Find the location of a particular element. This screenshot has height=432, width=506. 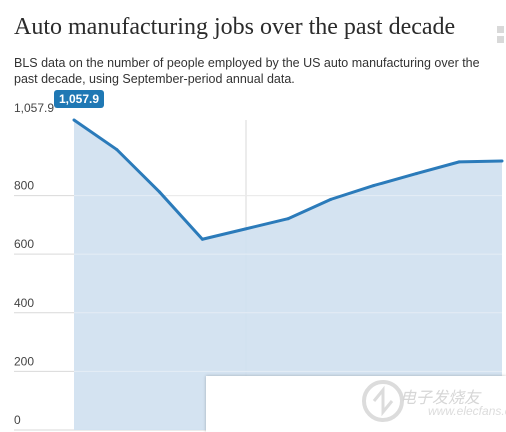

watermark-url: www.elecfans.com is located at coordinates (467, 411).